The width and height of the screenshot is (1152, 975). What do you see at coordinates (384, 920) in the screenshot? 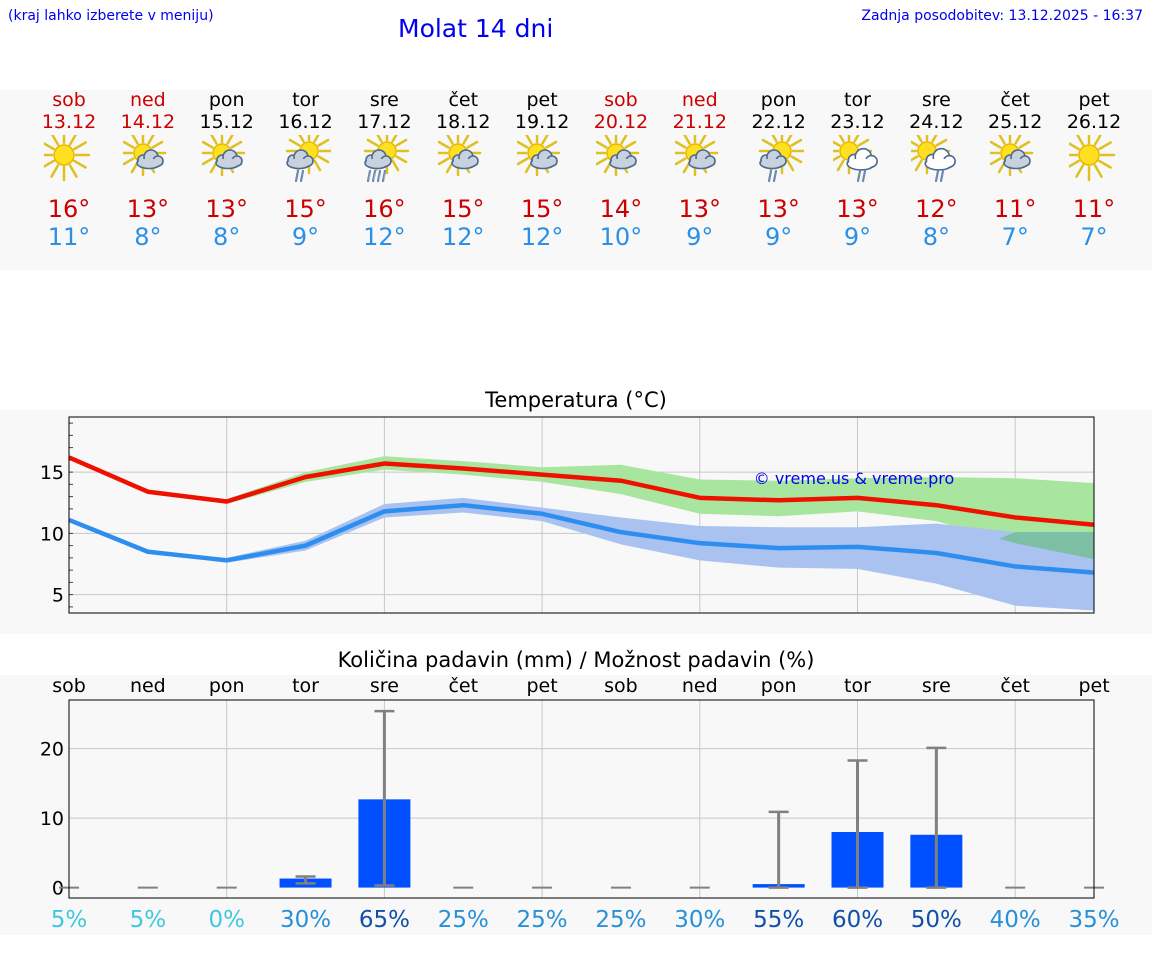
I see `precip-probability: 65%` at bounding box center [384, 920].